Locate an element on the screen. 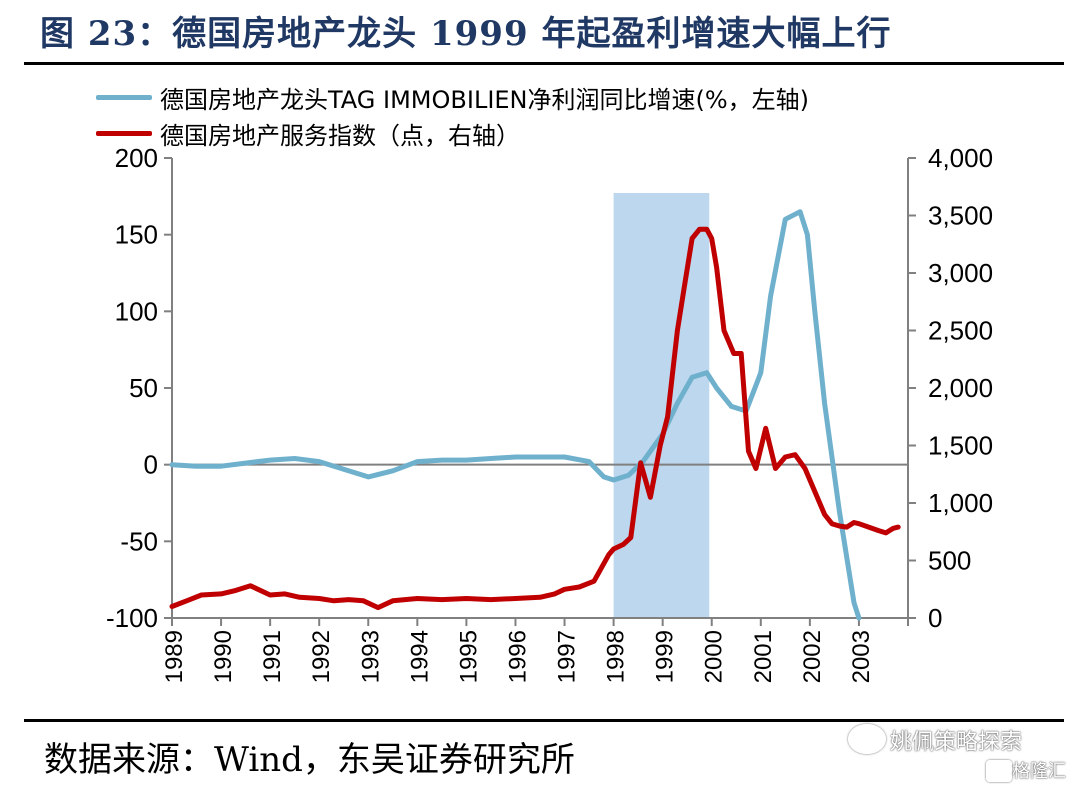 The image size is (1080, 788). right-tick-label: 0 is located at coordinates (935, 618).